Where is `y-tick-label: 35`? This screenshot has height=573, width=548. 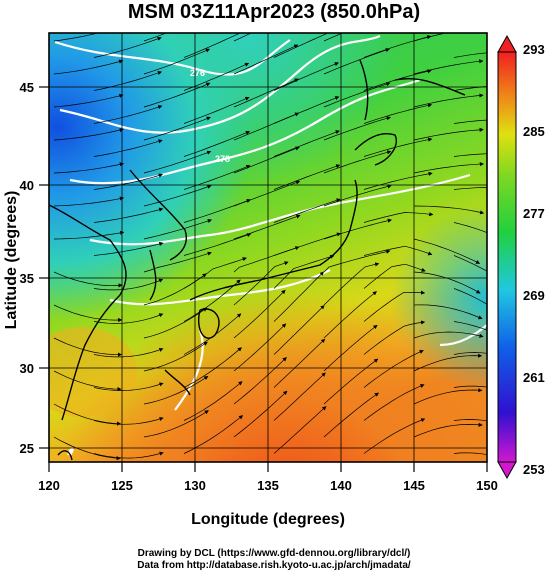 y-tick-label: 35 is located at coordinates (27, 278).